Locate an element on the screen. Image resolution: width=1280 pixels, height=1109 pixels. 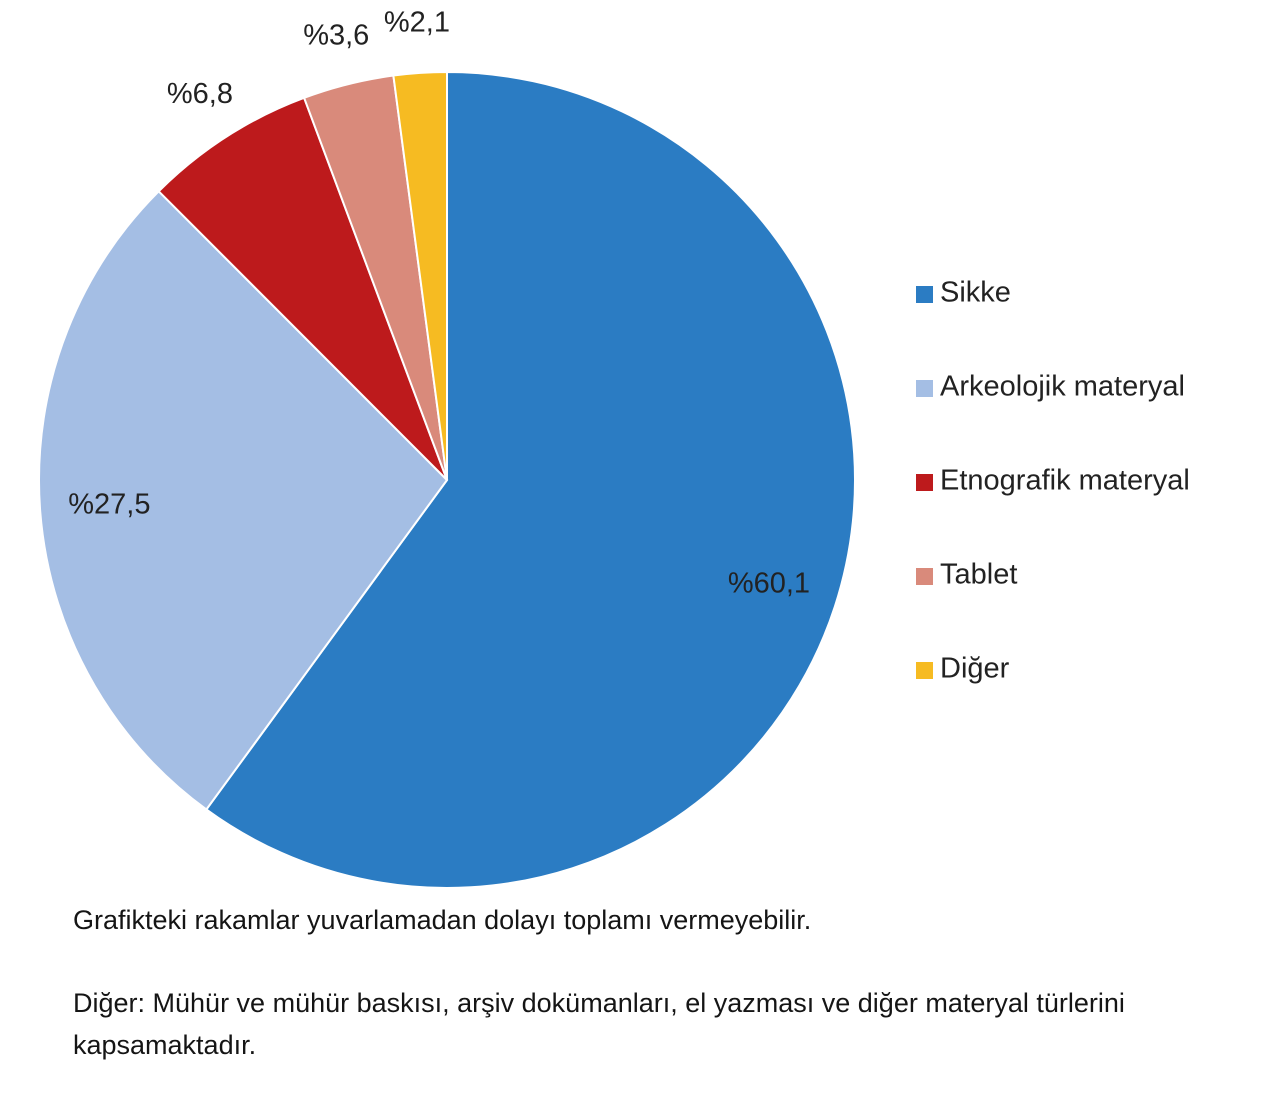
data-label: %60,1 is located at coordinates (769, 584).